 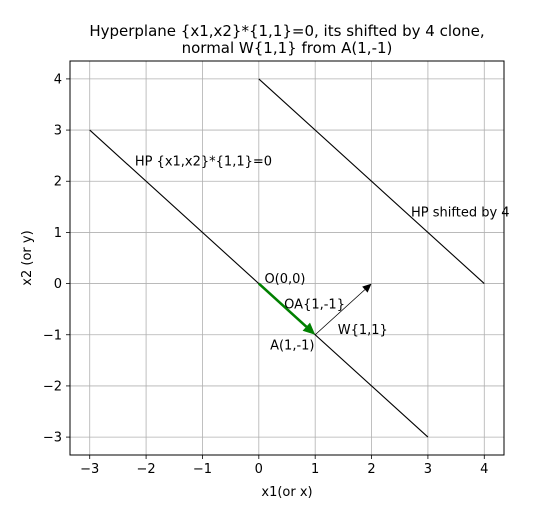 What do you see at coordinates (58, 131) in the screenshot?
I see `y-tick-label: 3` at bounding box center [58, 131].